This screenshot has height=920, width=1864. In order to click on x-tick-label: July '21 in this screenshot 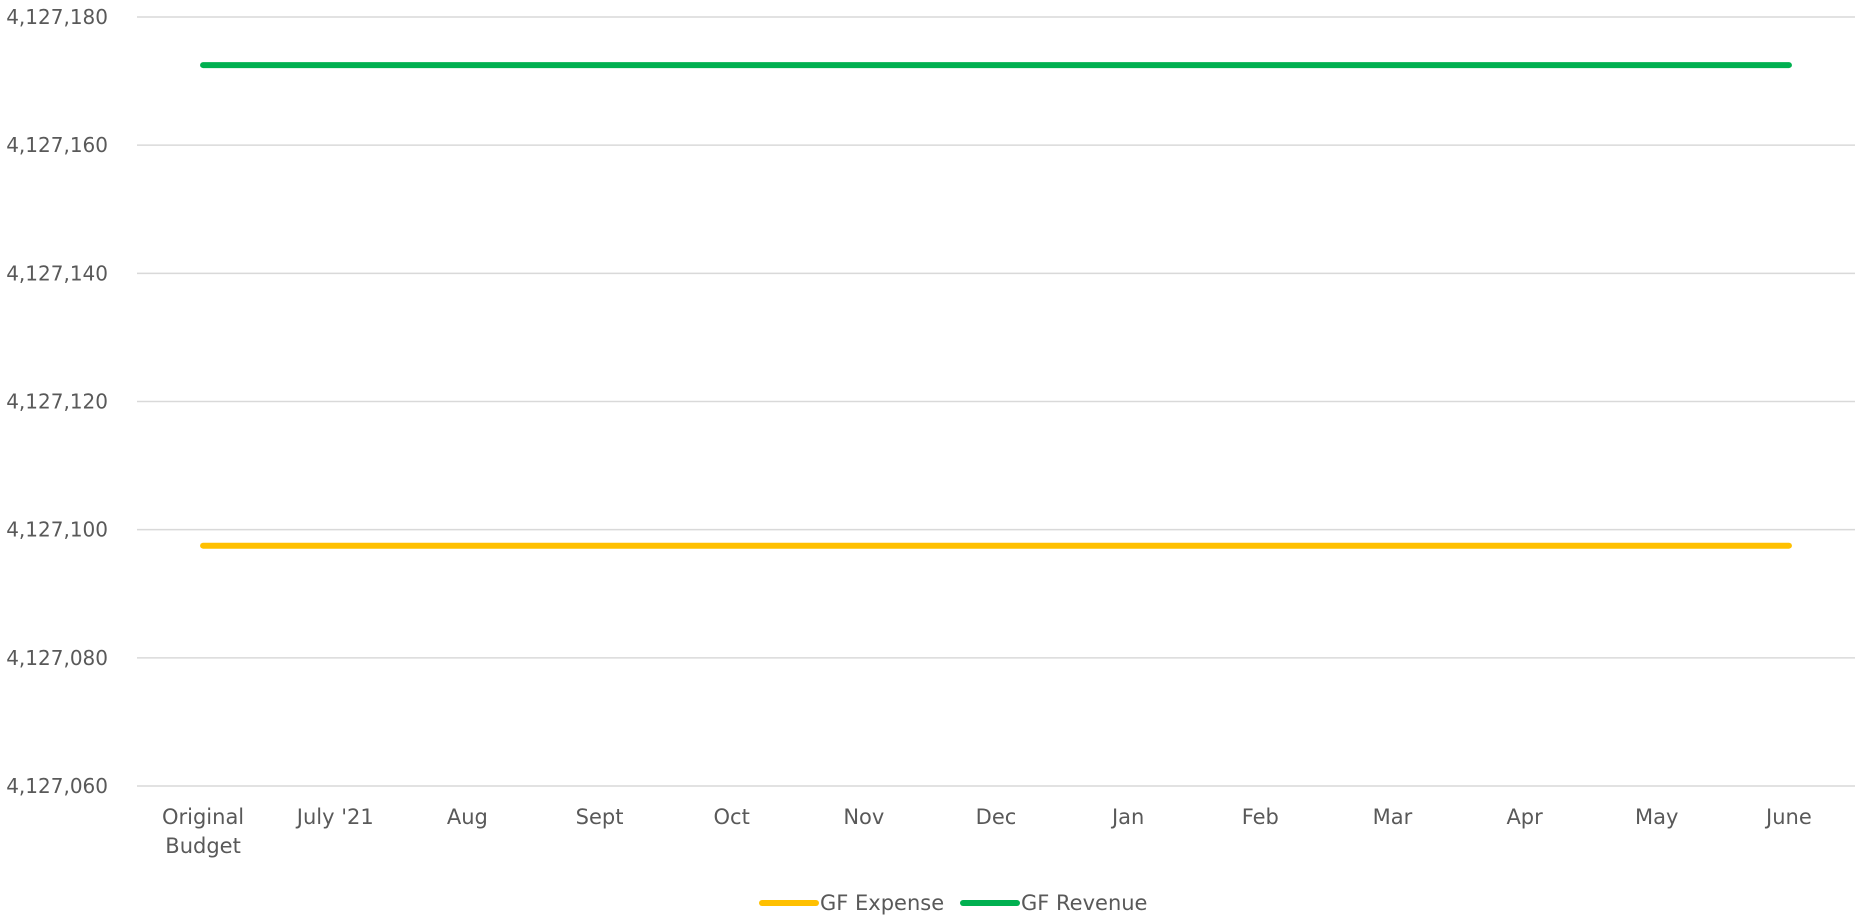, I will do `click(334, 817)`.